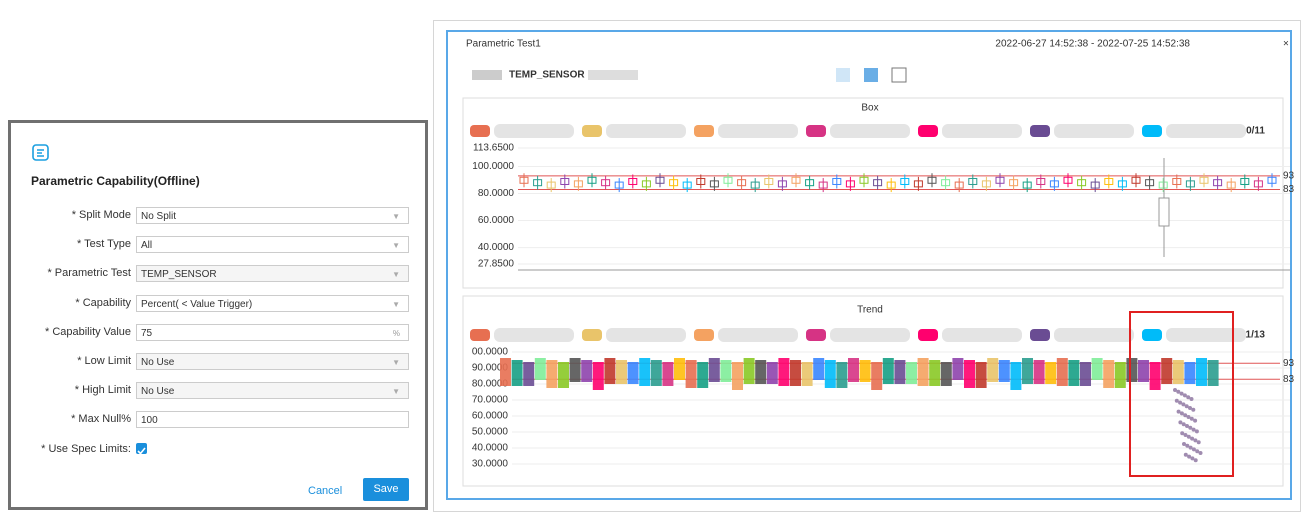 Image resolution: width=1312 pixels, height=530 pixels. Describe the element at coordinates (1256, 335) in the screenshot. I see `trend-page: 1/13` at that location.